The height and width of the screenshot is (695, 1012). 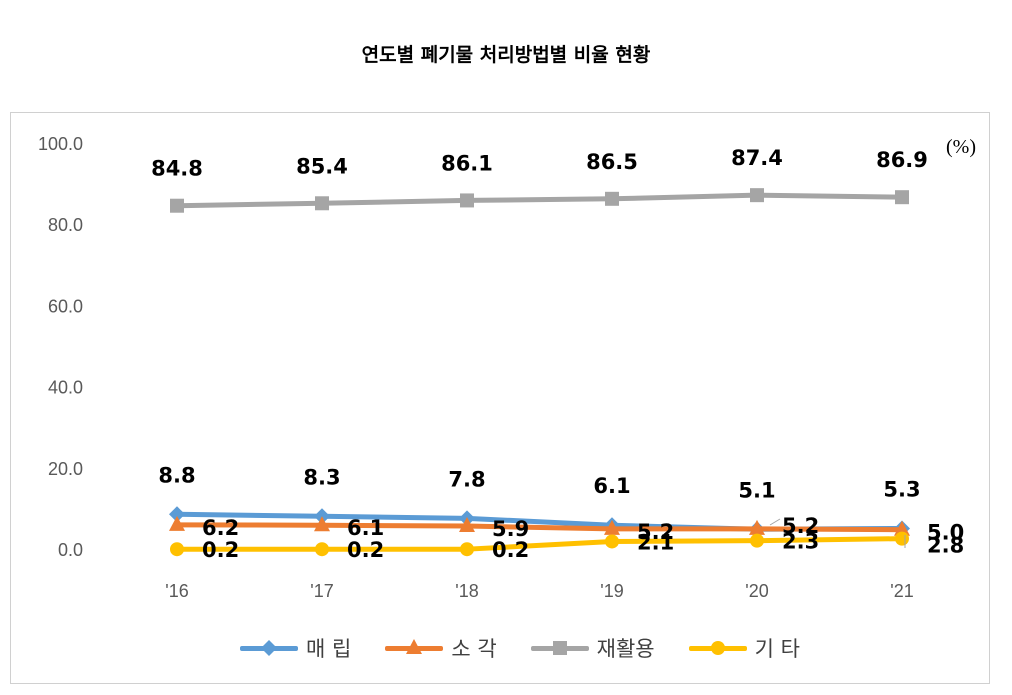 I want to click on data-label: 86.1, so click(x=467, y=163).